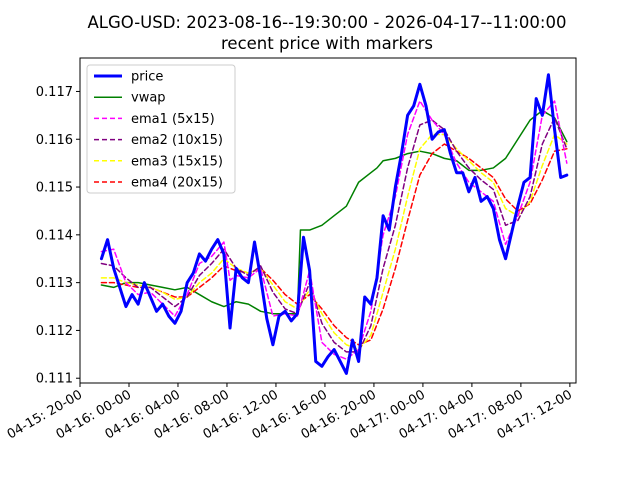 The image size is (640, 480). What do you see at coordinates (54, 188) in the screenshot?
I see `y-tick-label: 0.115` at bounding box center [54, 188].